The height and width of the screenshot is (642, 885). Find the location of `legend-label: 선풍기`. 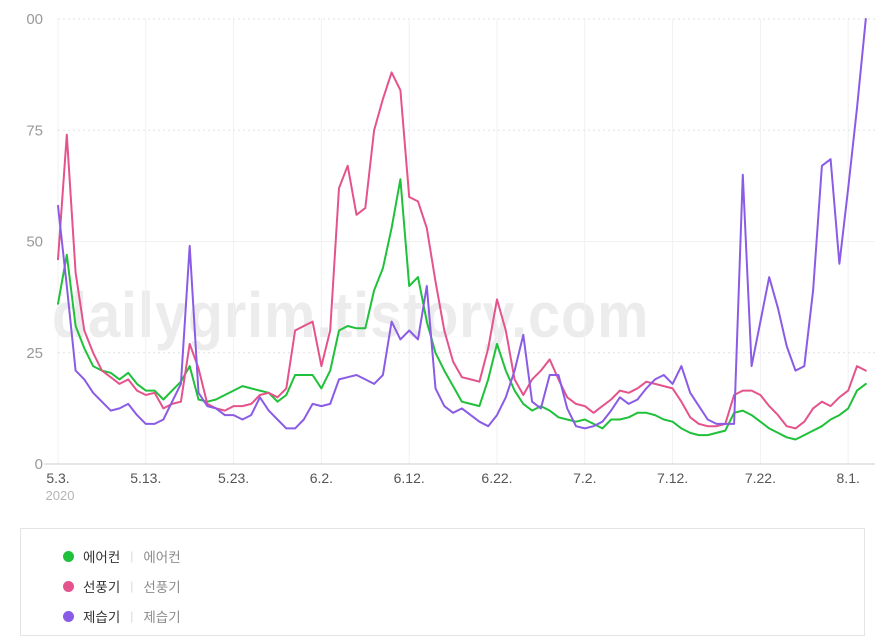

legend-label: 선풍기 is located at coordinates (102, 587).